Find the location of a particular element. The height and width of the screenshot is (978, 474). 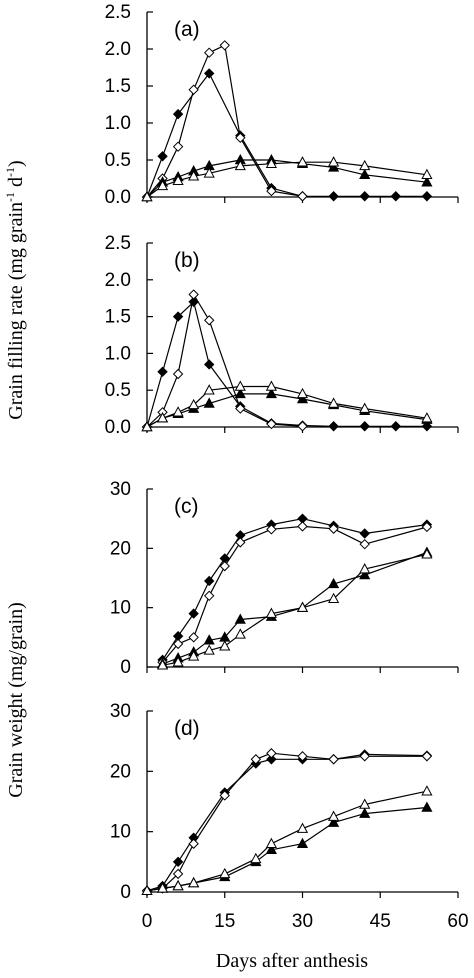

series-filled-triangle is located at coordinates (287, 848).